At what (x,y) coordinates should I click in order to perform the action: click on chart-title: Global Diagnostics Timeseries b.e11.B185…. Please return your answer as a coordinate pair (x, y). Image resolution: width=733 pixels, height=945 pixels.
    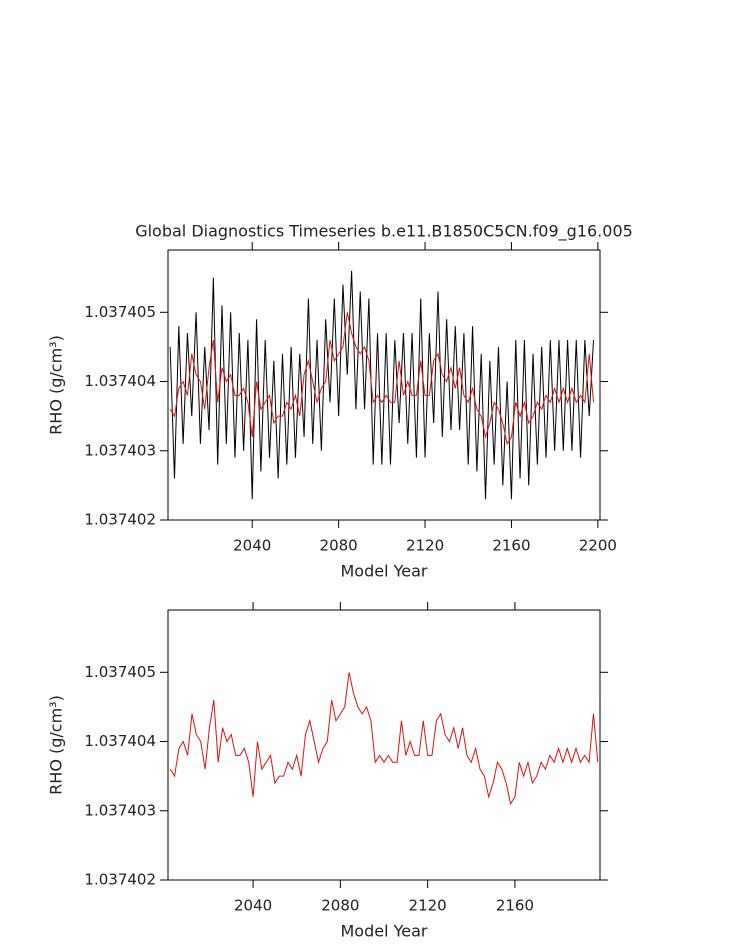
    Looking at the image, I should click on (384, 232).